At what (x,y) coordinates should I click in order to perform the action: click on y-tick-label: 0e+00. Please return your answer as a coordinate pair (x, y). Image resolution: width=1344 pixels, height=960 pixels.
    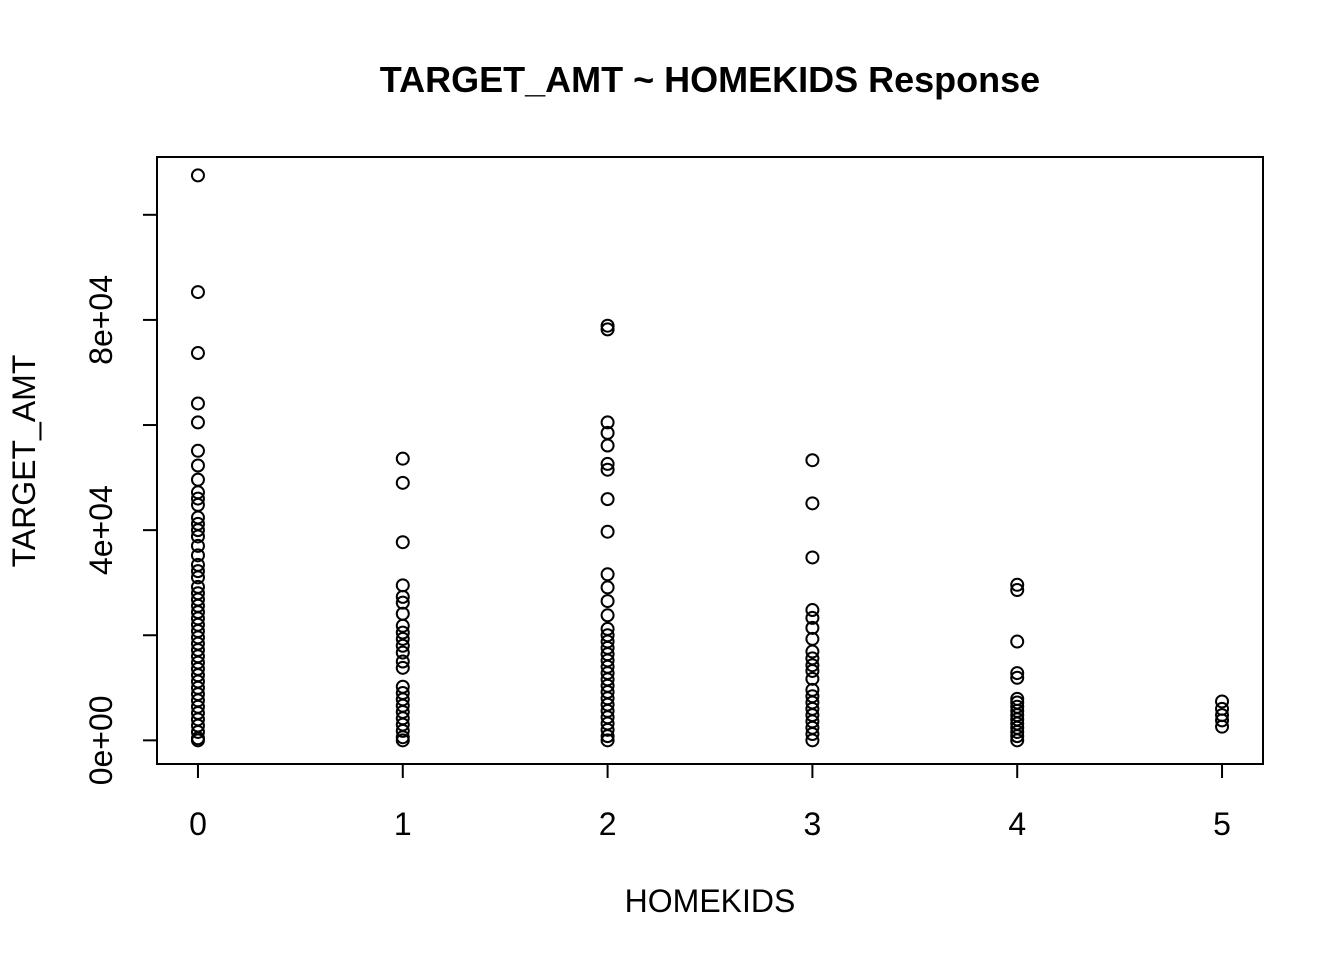
    Looking at the image, I should click on (101, 740).